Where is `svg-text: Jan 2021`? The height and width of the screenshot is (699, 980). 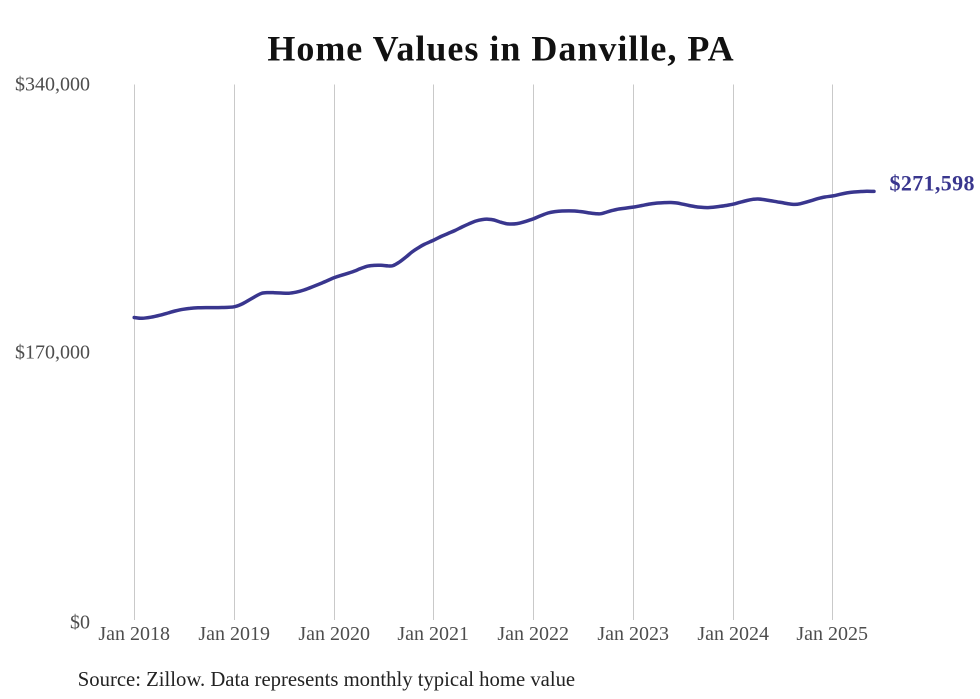 svg-text: Jan 2021 is located at coordinates (433, 634).